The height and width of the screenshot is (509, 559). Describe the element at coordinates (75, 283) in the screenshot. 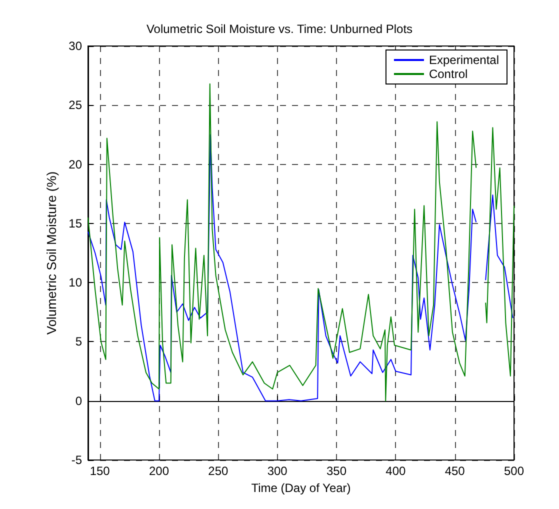

I see `y-tick-label: 10` at that location.